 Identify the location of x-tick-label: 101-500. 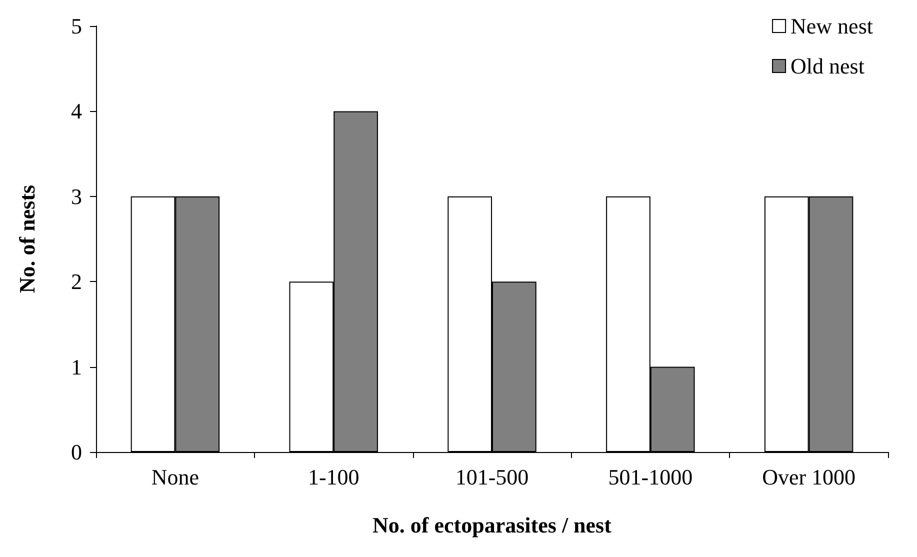
(492, 477).